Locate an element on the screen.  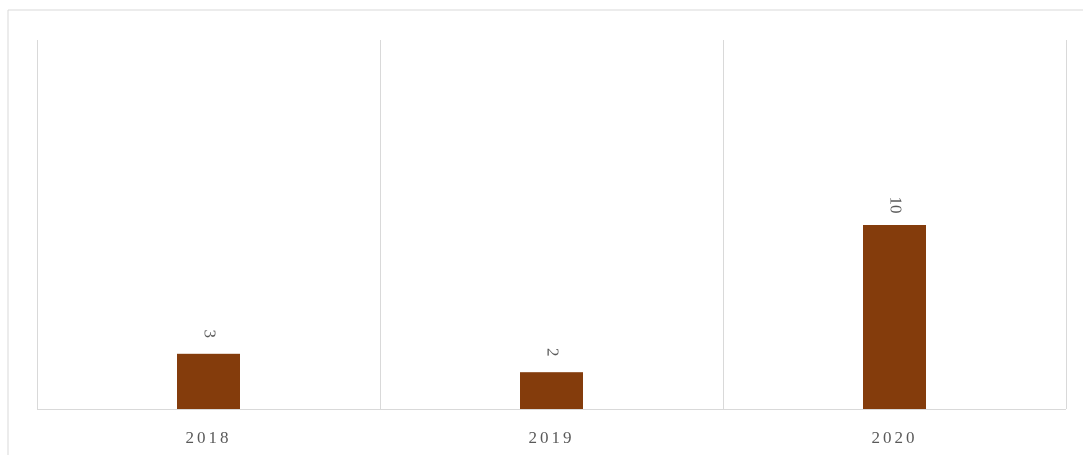
data-label-2019: 2 is located at coordinates (553, 352).